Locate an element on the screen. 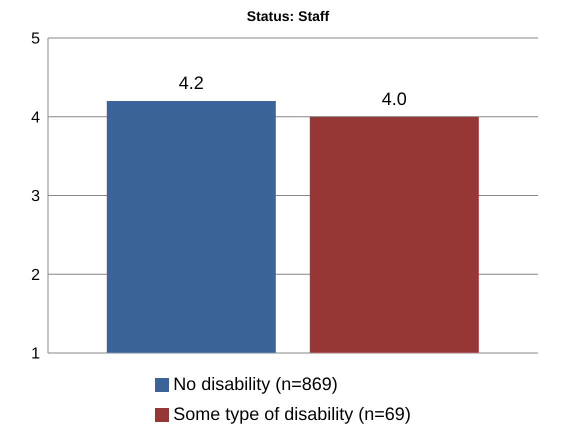 The height and width of the screenshot is (435, 576). y-tick-label: 1 is located at coordinates (35, 354).